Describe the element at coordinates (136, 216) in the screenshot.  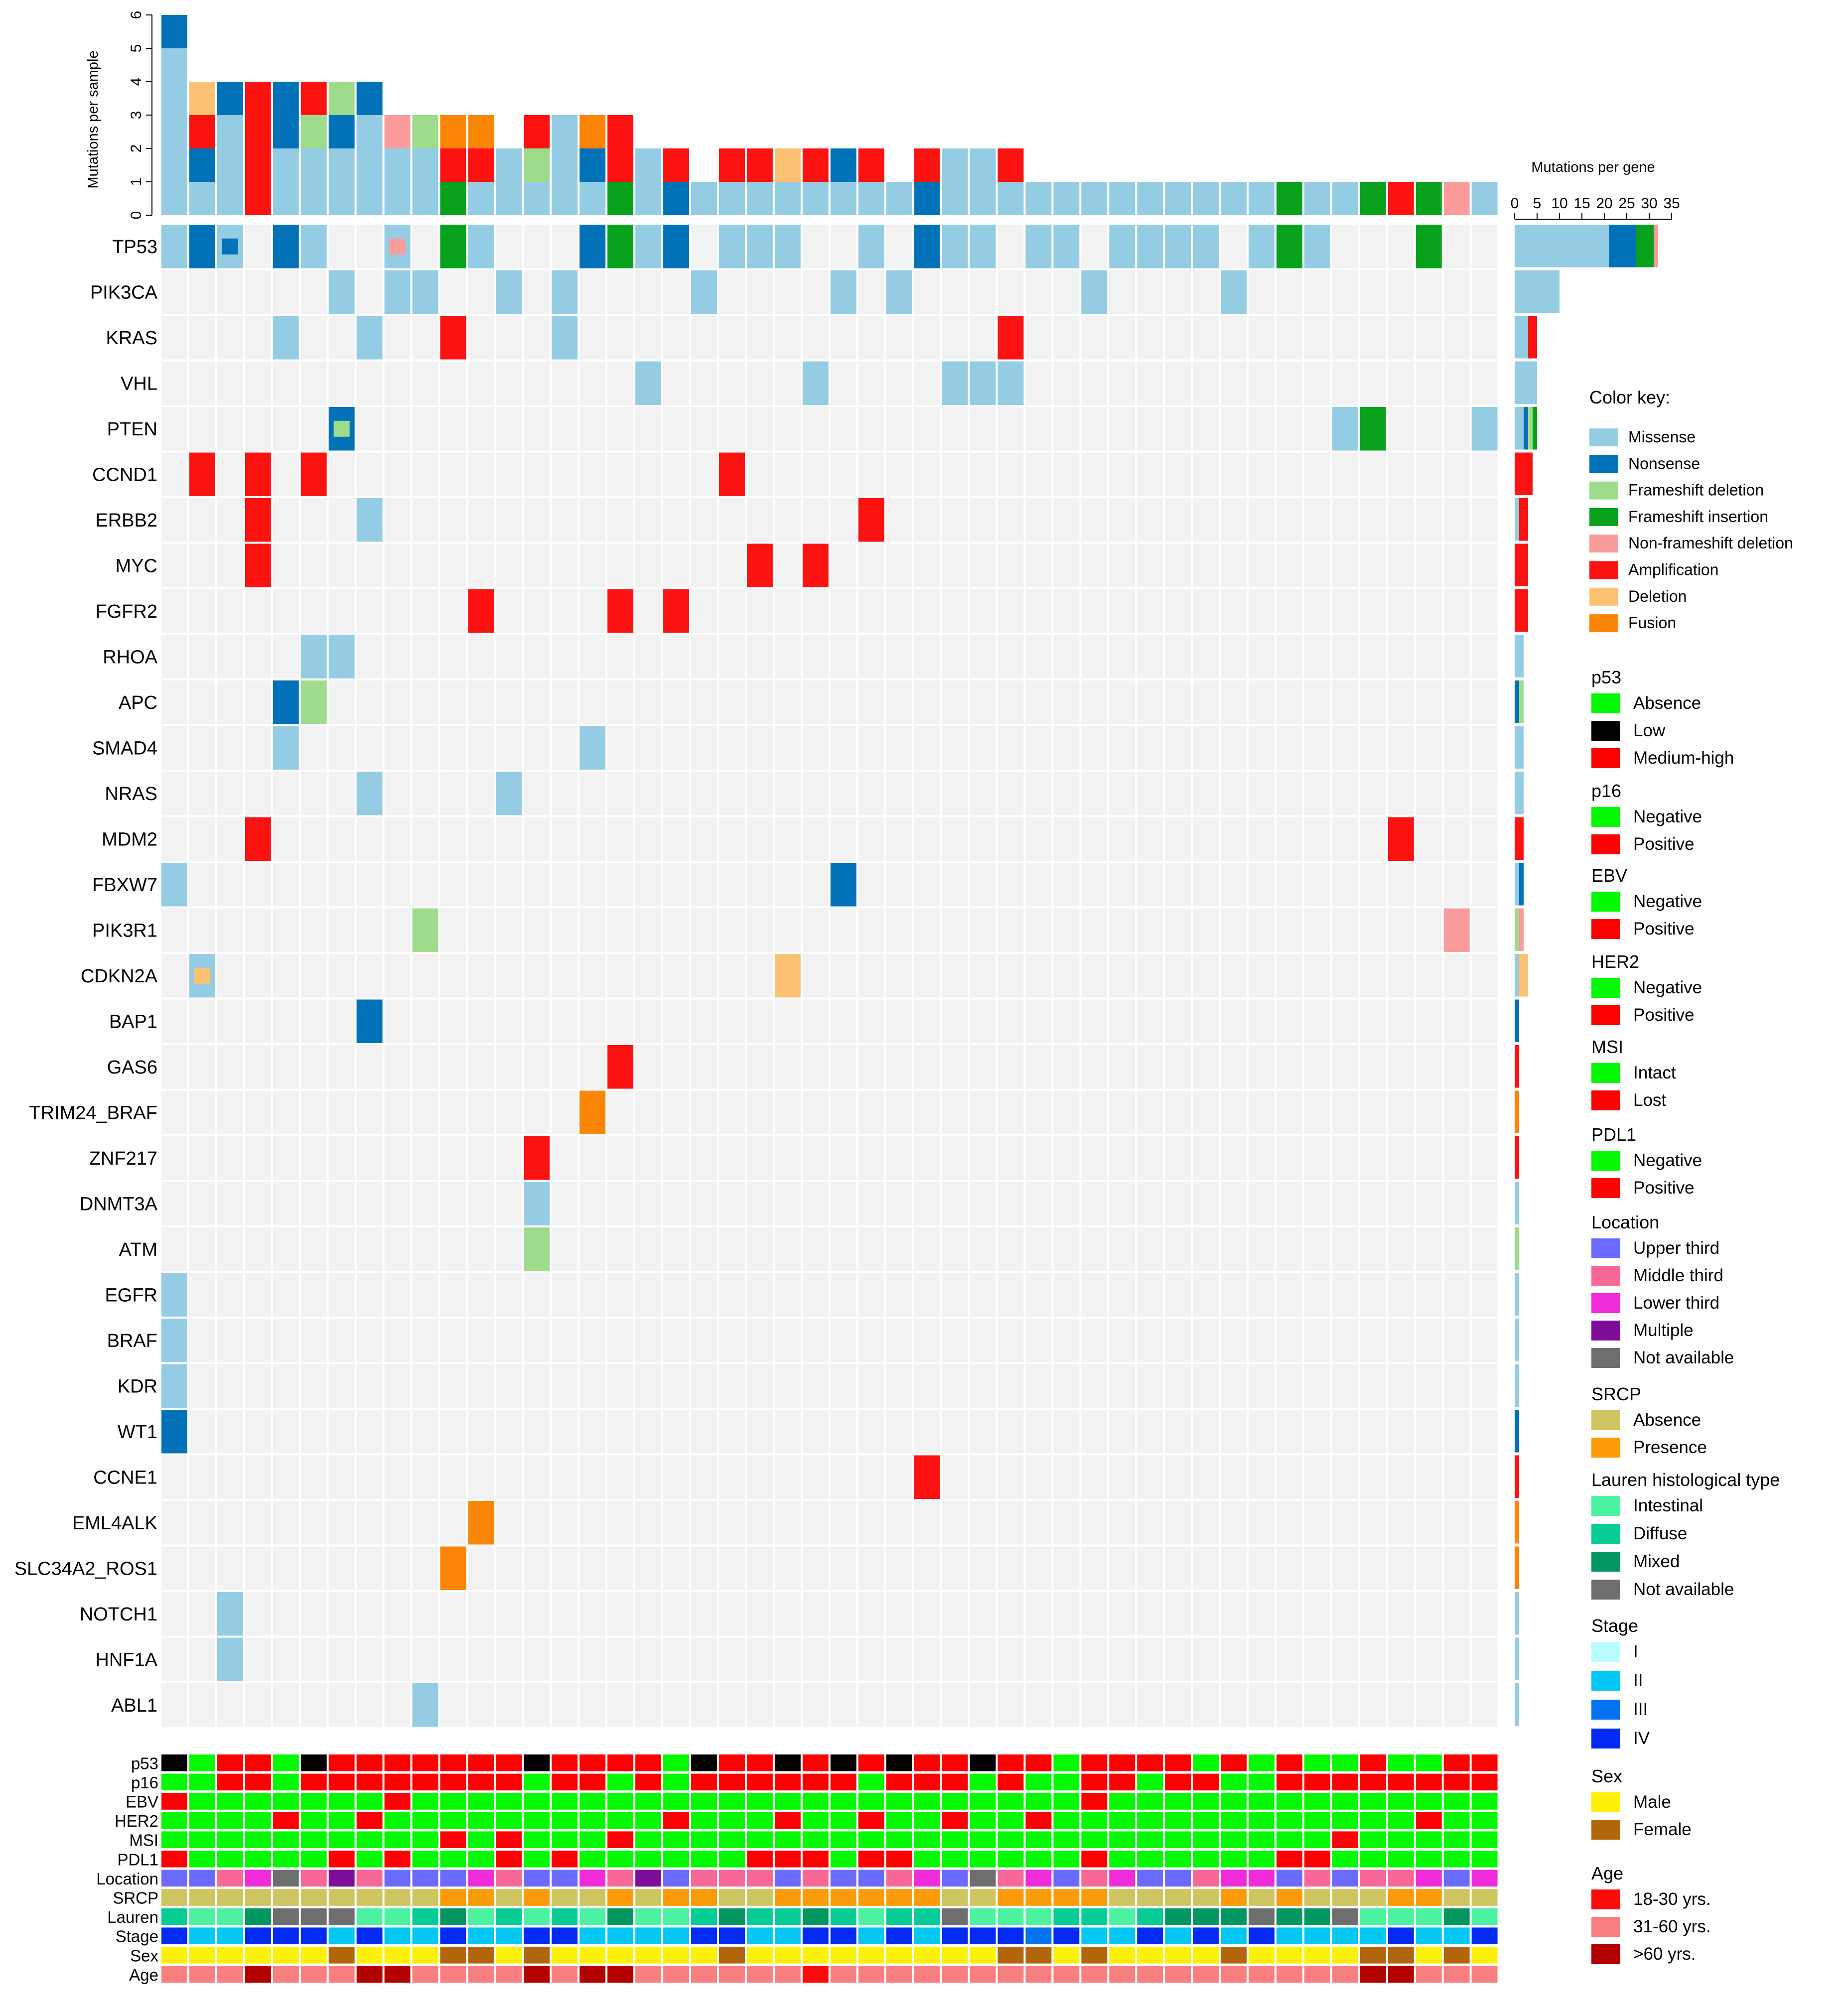
I see `y-tick-label-0: 0` at that location.